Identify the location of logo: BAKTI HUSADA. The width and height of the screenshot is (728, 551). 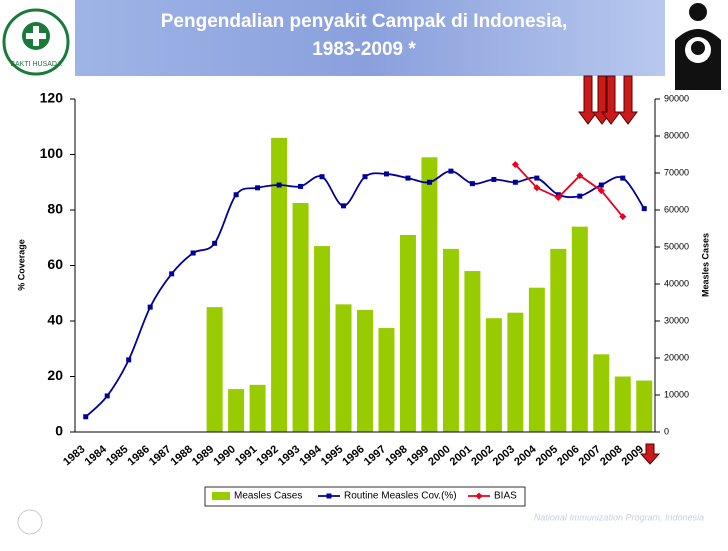
(36, 42).